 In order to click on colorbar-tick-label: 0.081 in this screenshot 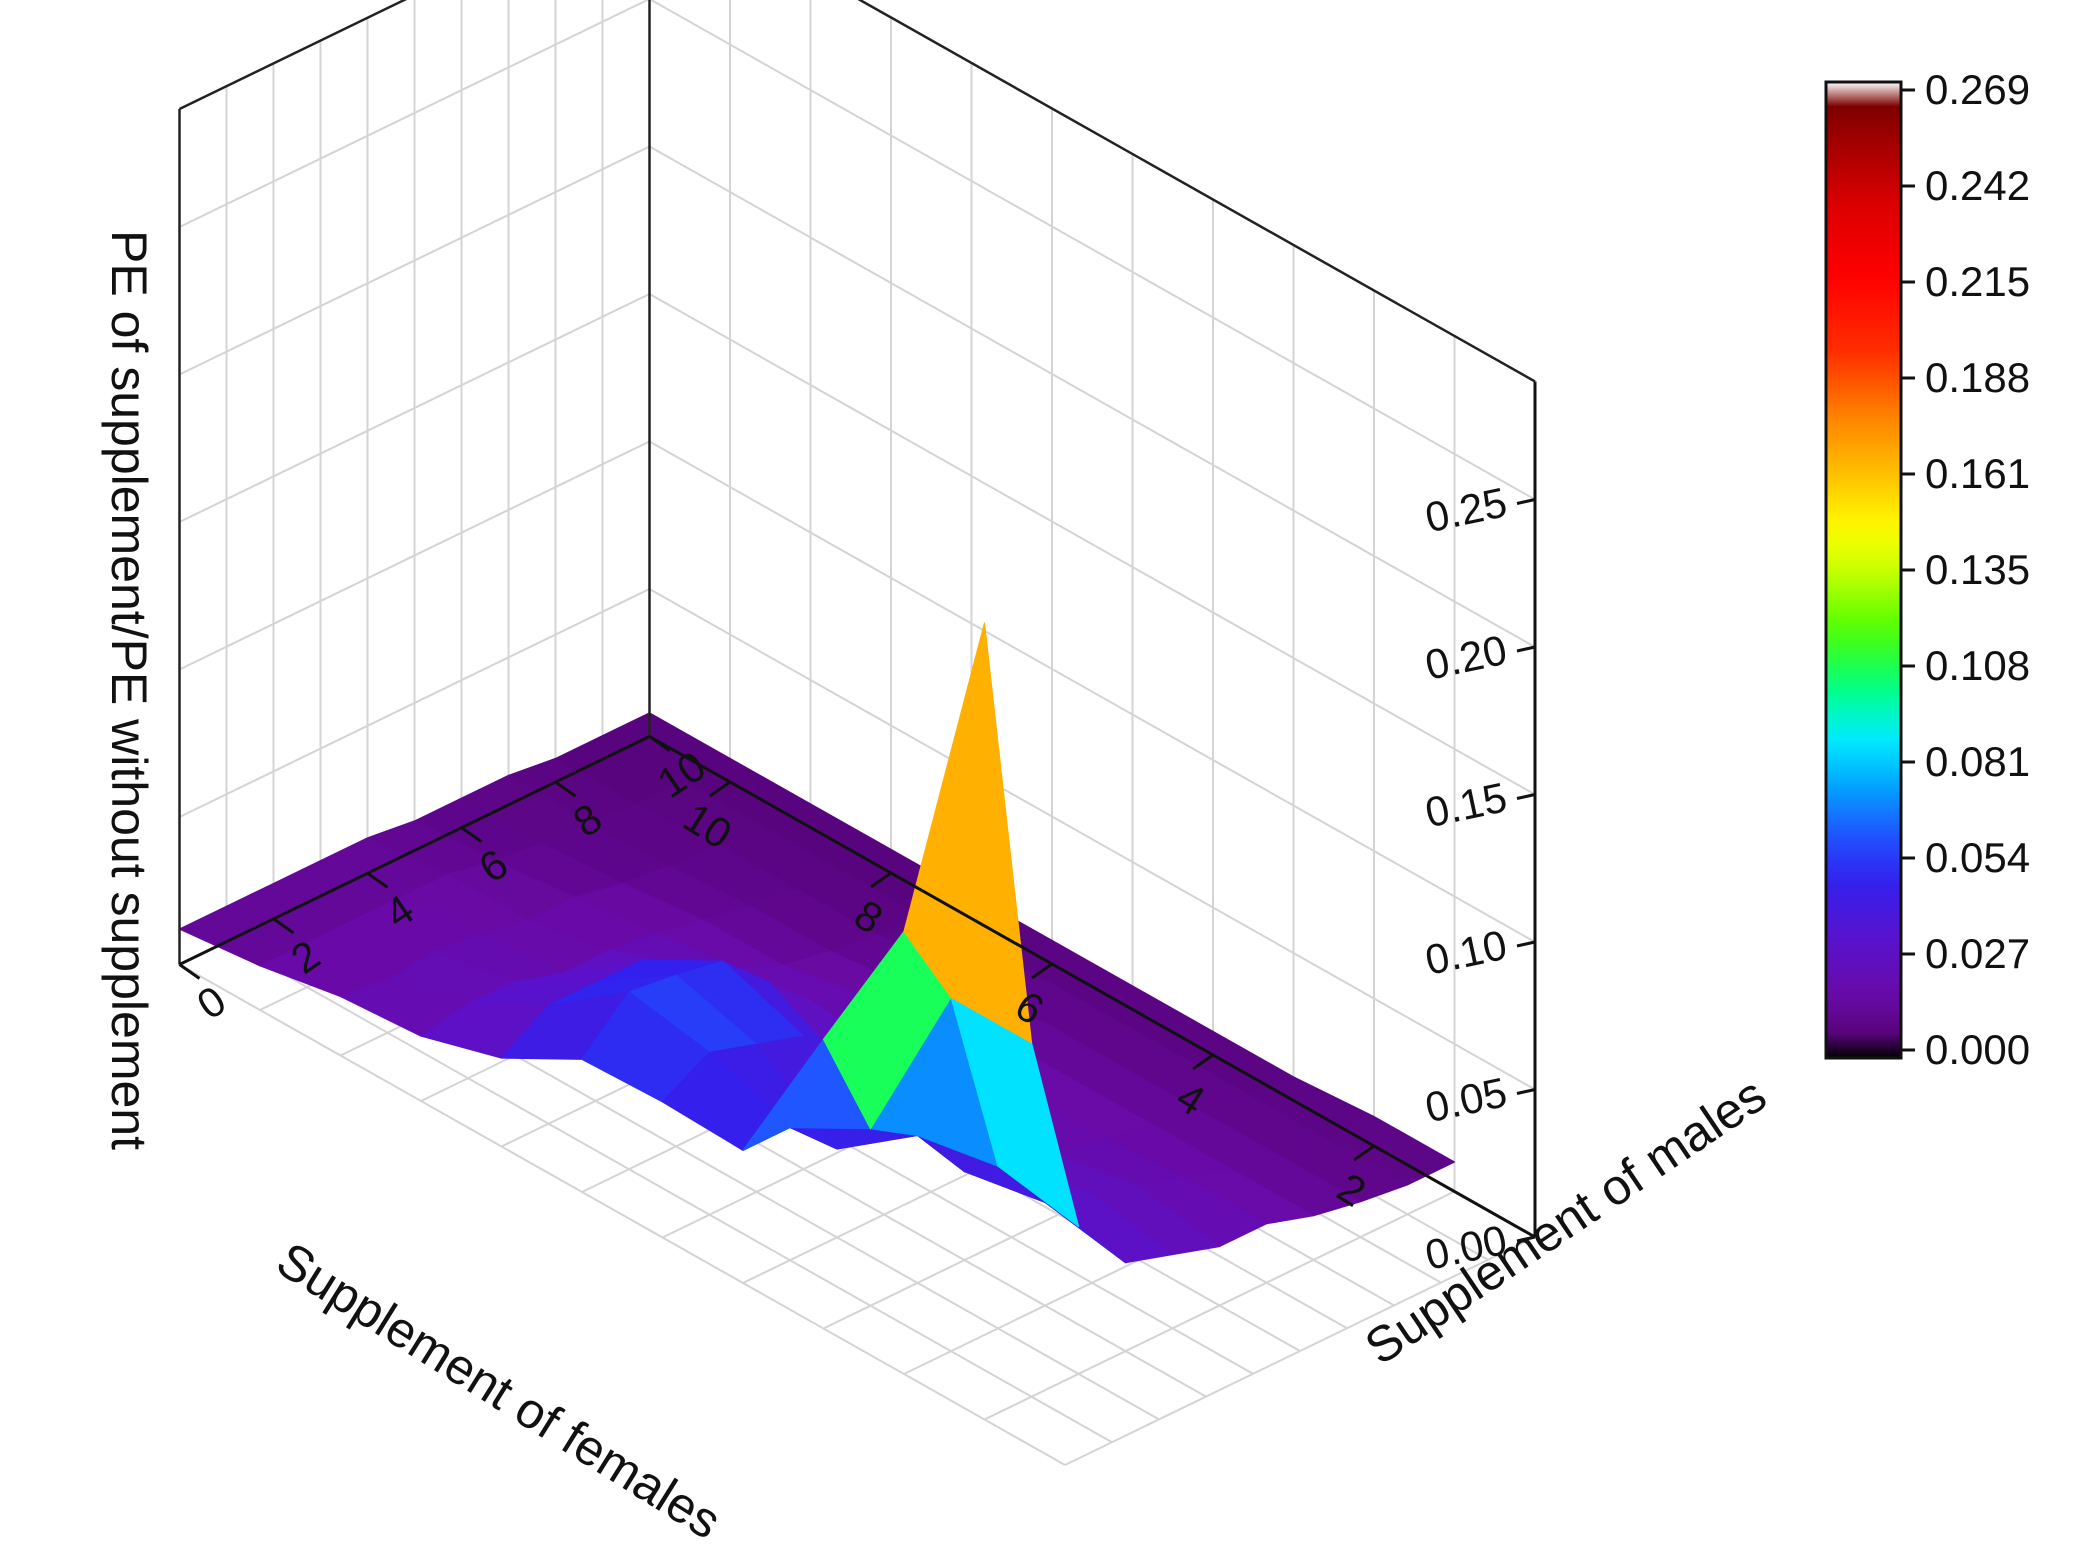, I will do `click(1977, 761)`.